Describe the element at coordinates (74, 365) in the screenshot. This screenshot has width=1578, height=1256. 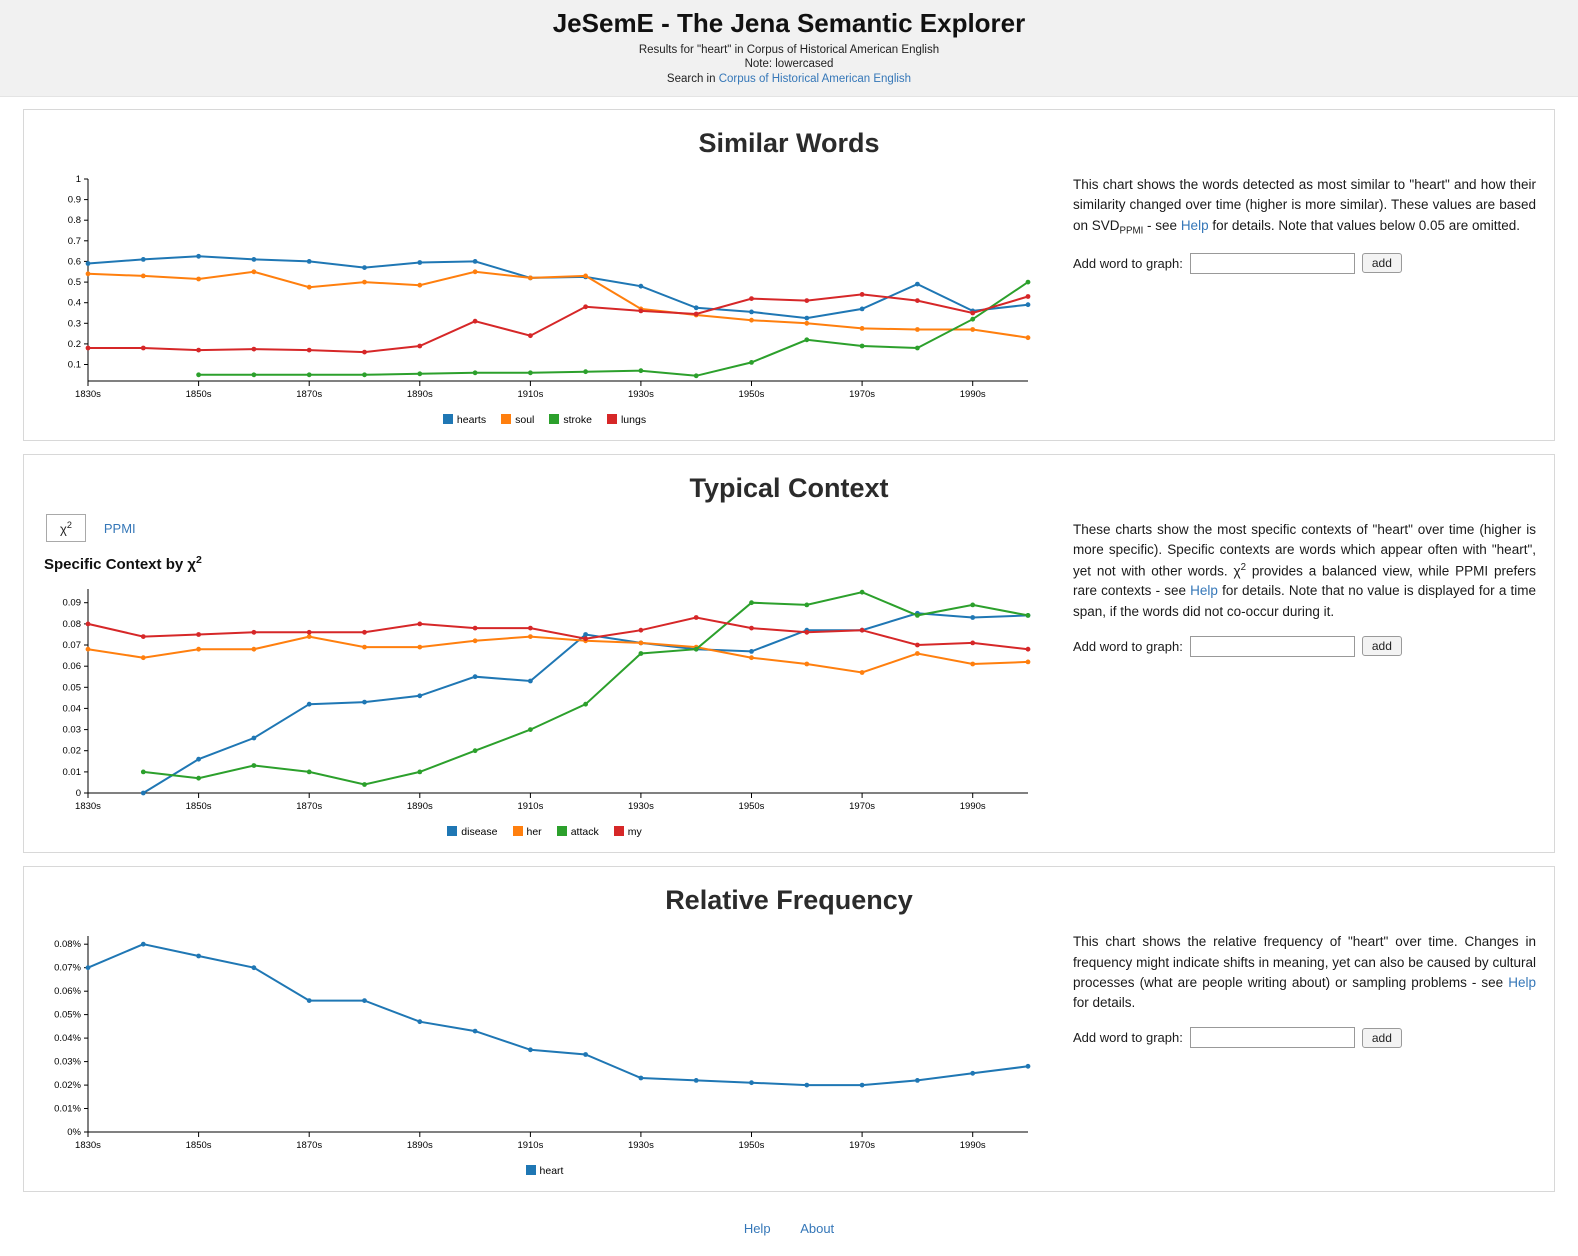
I see `svg-text: 0.1` at that location.